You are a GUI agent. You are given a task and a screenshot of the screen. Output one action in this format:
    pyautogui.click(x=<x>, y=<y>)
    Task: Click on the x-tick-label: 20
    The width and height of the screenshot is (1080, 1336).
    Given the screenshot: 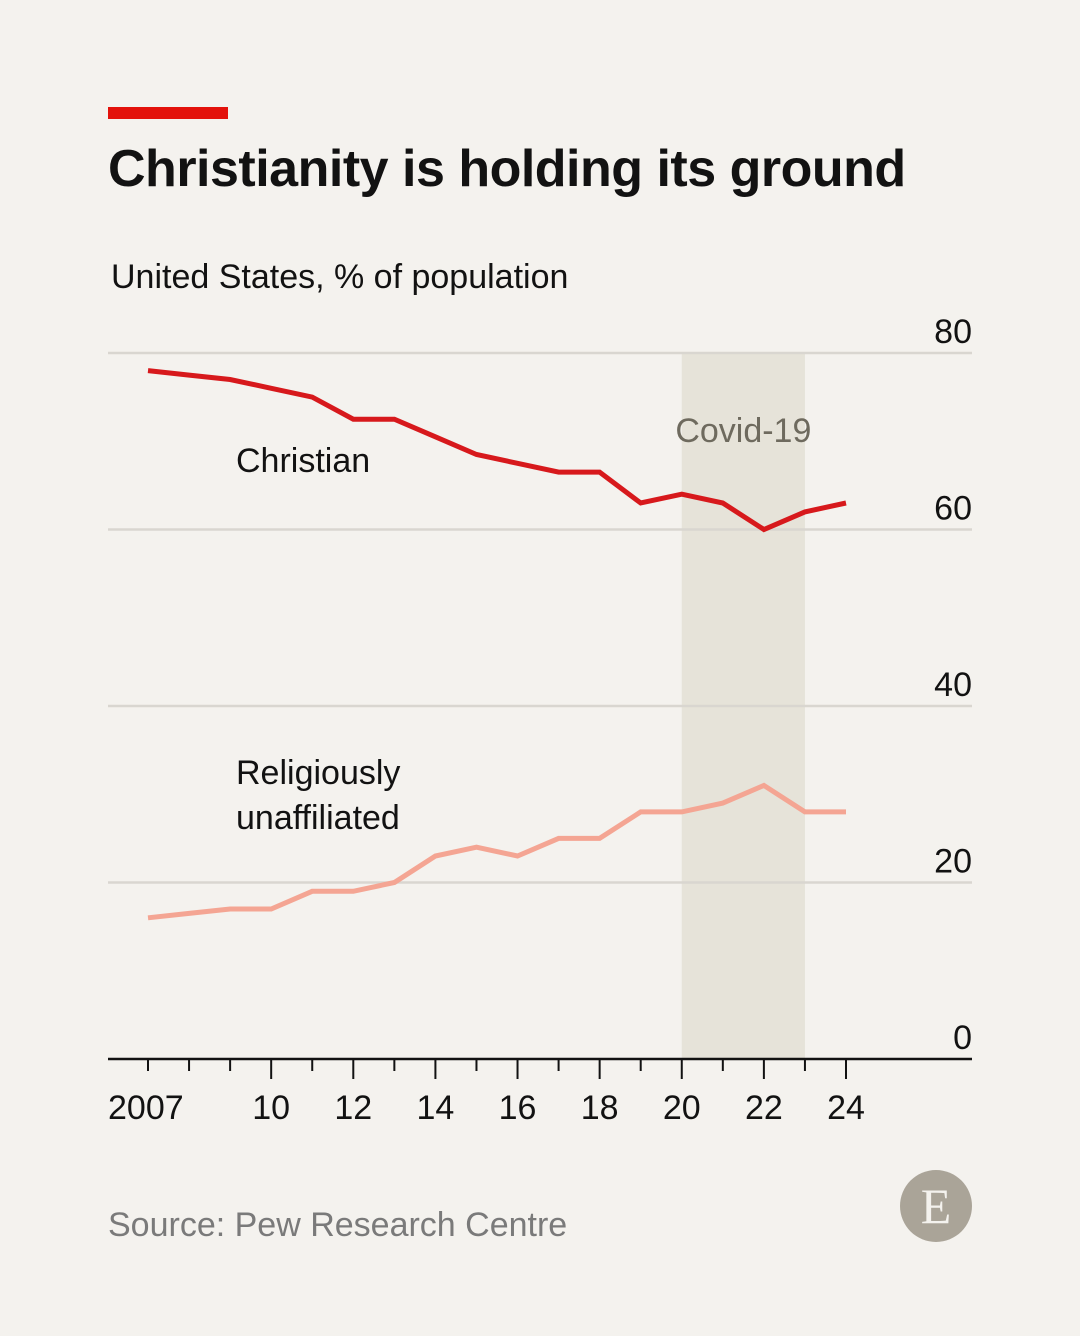 What is the action you would take?
    pyautogui.click(x=682, y=1108)
    